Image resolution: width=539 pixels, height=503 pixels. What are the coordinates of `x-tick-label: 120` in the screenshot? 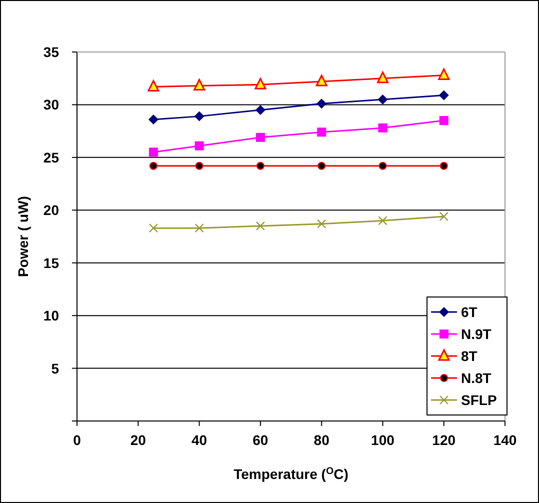 It's located at (444, 440).